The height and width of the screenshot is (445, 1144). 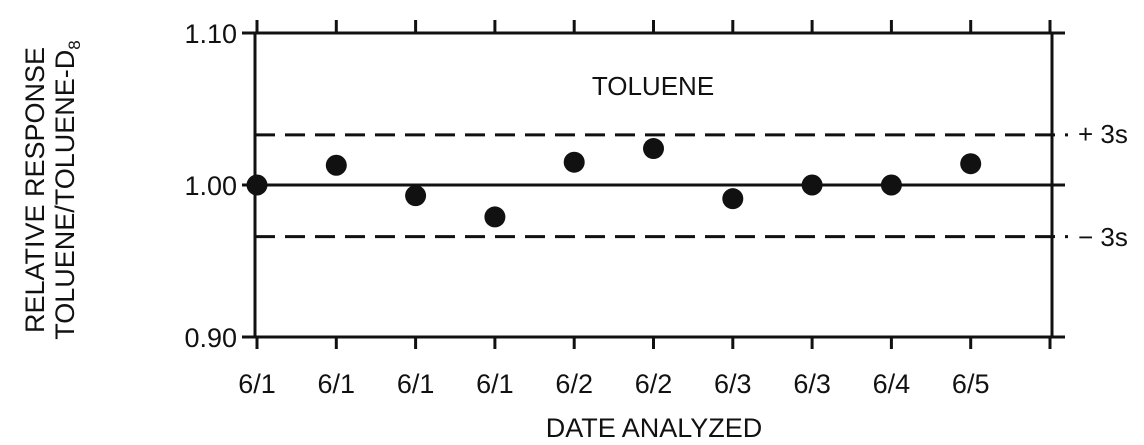 What do you see at coordinates (654, 428) in the screenshot?
I see `x-axis-title: DATE ANALYZED` at bounding box center [654, 428].